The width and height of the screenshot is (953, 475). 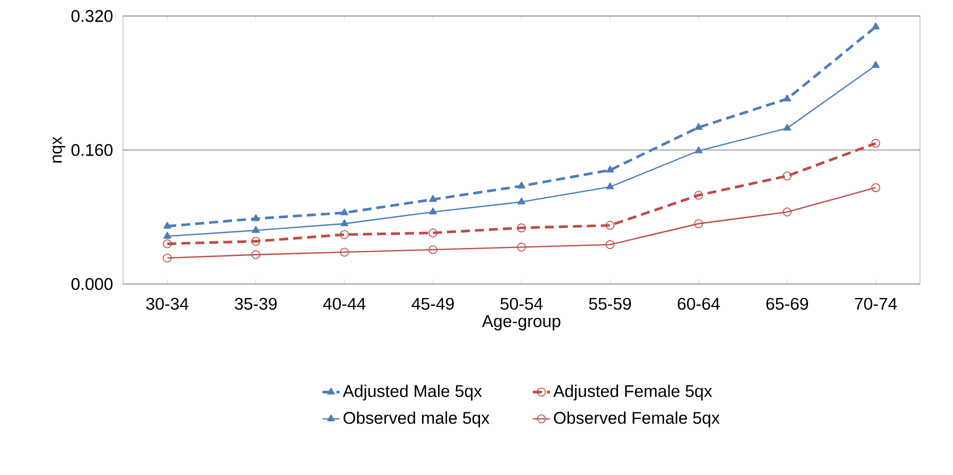 I want to click on legend-label: Adjusted Female 5qx, so click(x=632, y=392).